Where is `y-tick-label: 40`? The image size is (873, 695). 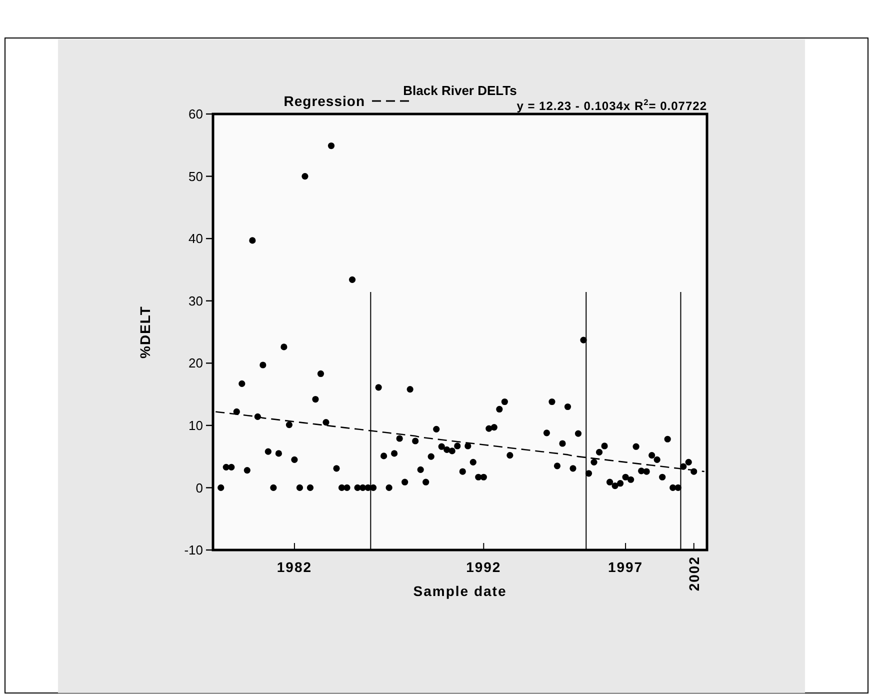
y-tick-label: 40 is located at coordinates (195, 238).